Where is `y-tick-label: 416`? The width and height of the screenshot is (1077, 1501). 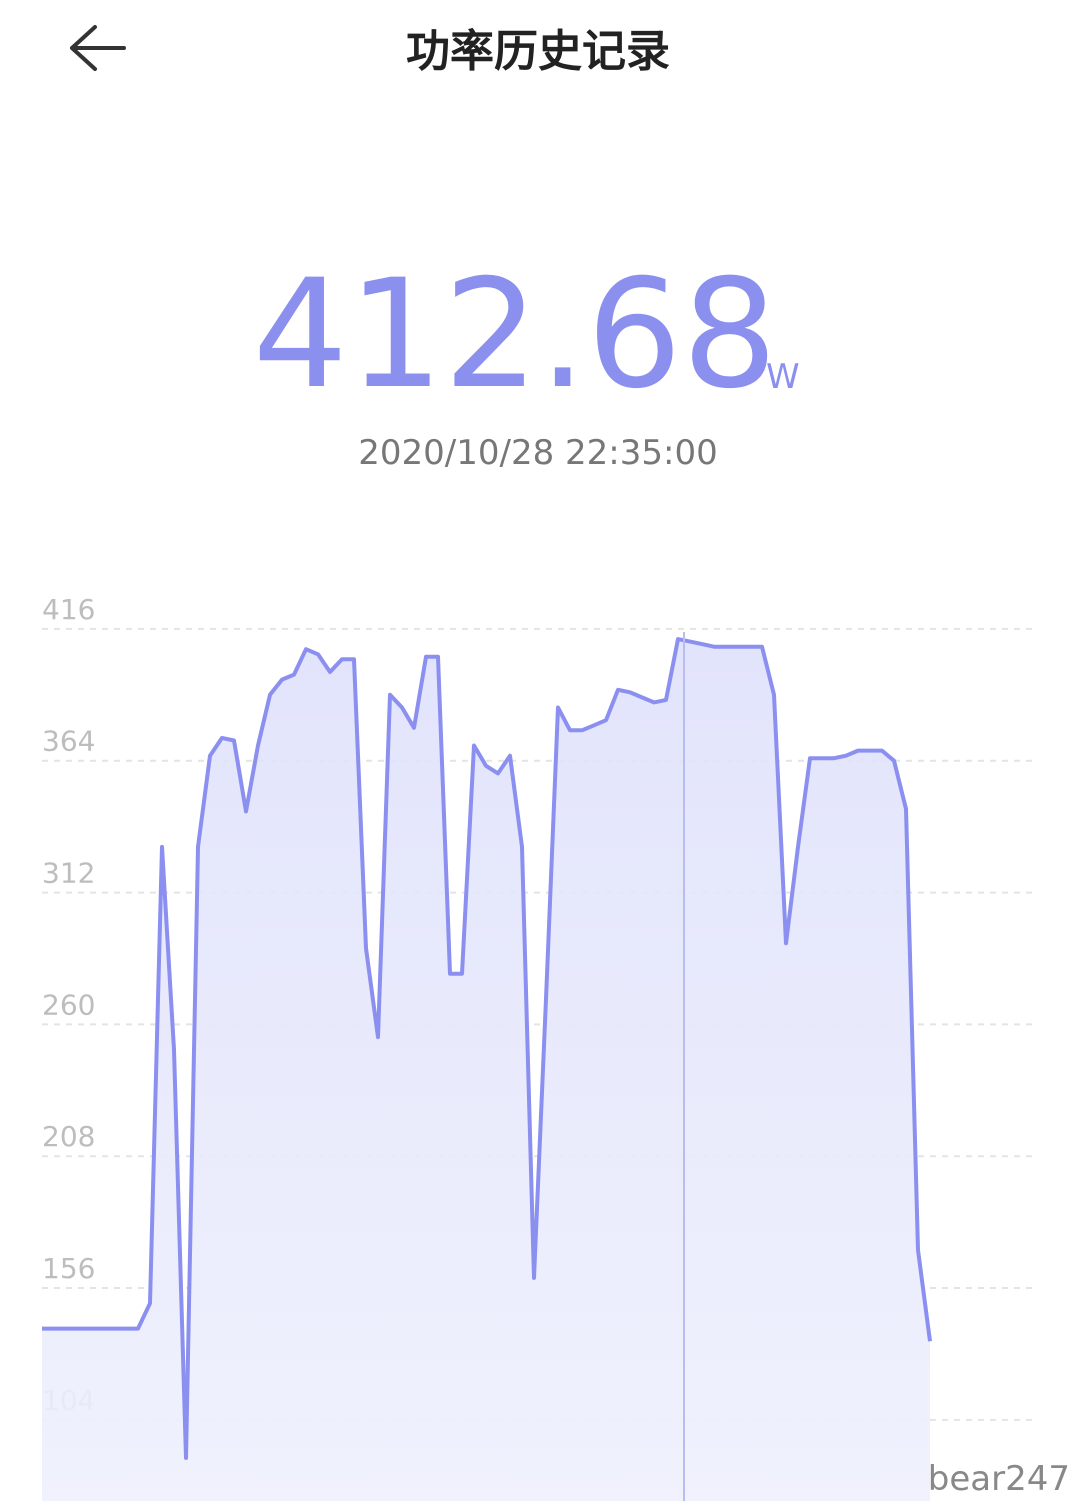 y-tick-label: 416 is located at coordinates (68, 609).